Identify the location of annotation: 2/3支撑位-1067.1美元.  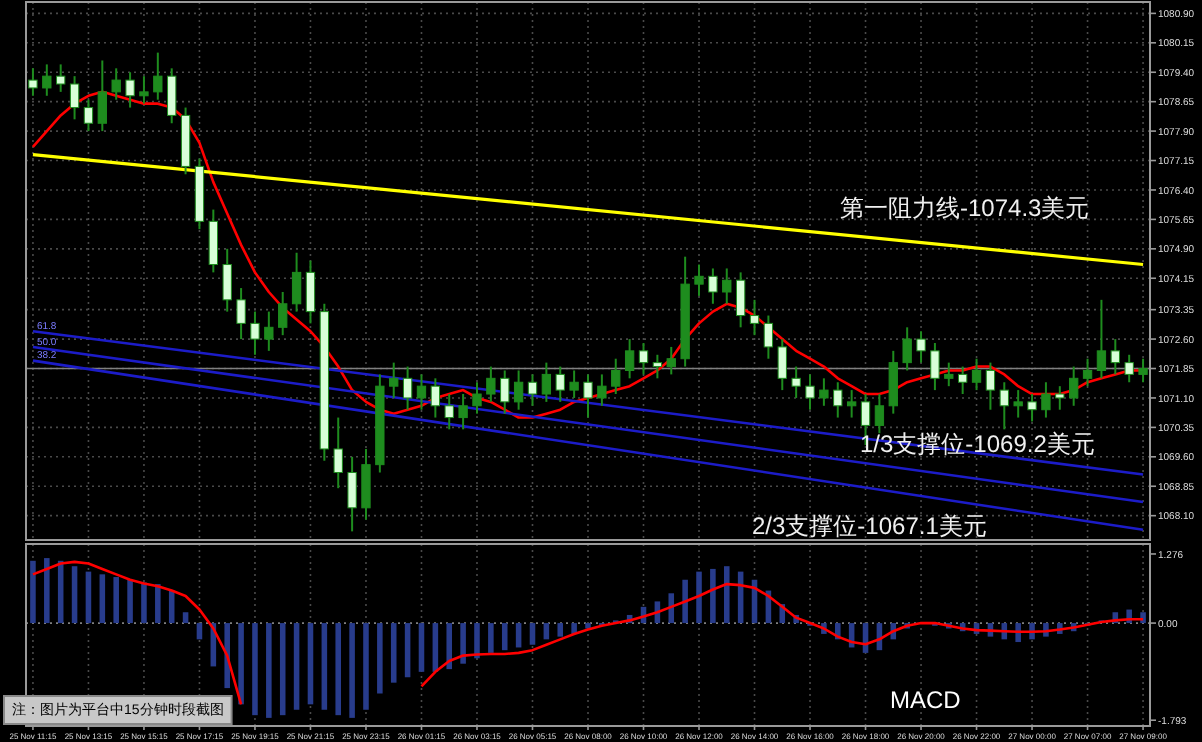
(869, 526).